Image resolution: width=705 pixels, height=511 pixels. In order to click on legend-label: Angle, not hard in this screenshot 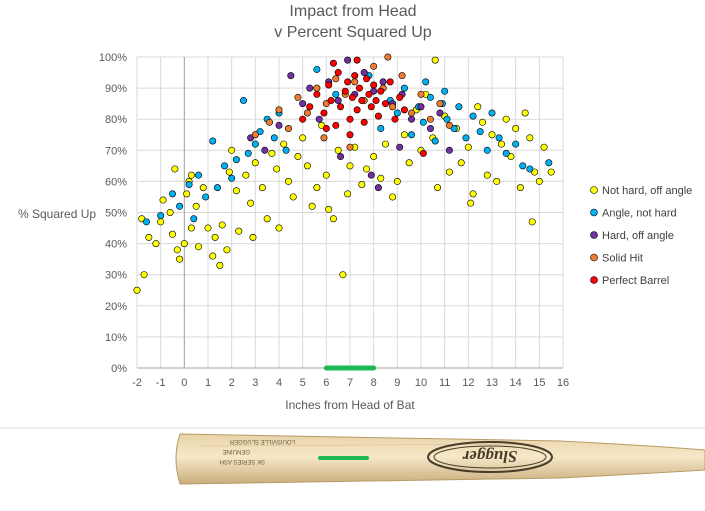, I will do `click(639, 214)`.